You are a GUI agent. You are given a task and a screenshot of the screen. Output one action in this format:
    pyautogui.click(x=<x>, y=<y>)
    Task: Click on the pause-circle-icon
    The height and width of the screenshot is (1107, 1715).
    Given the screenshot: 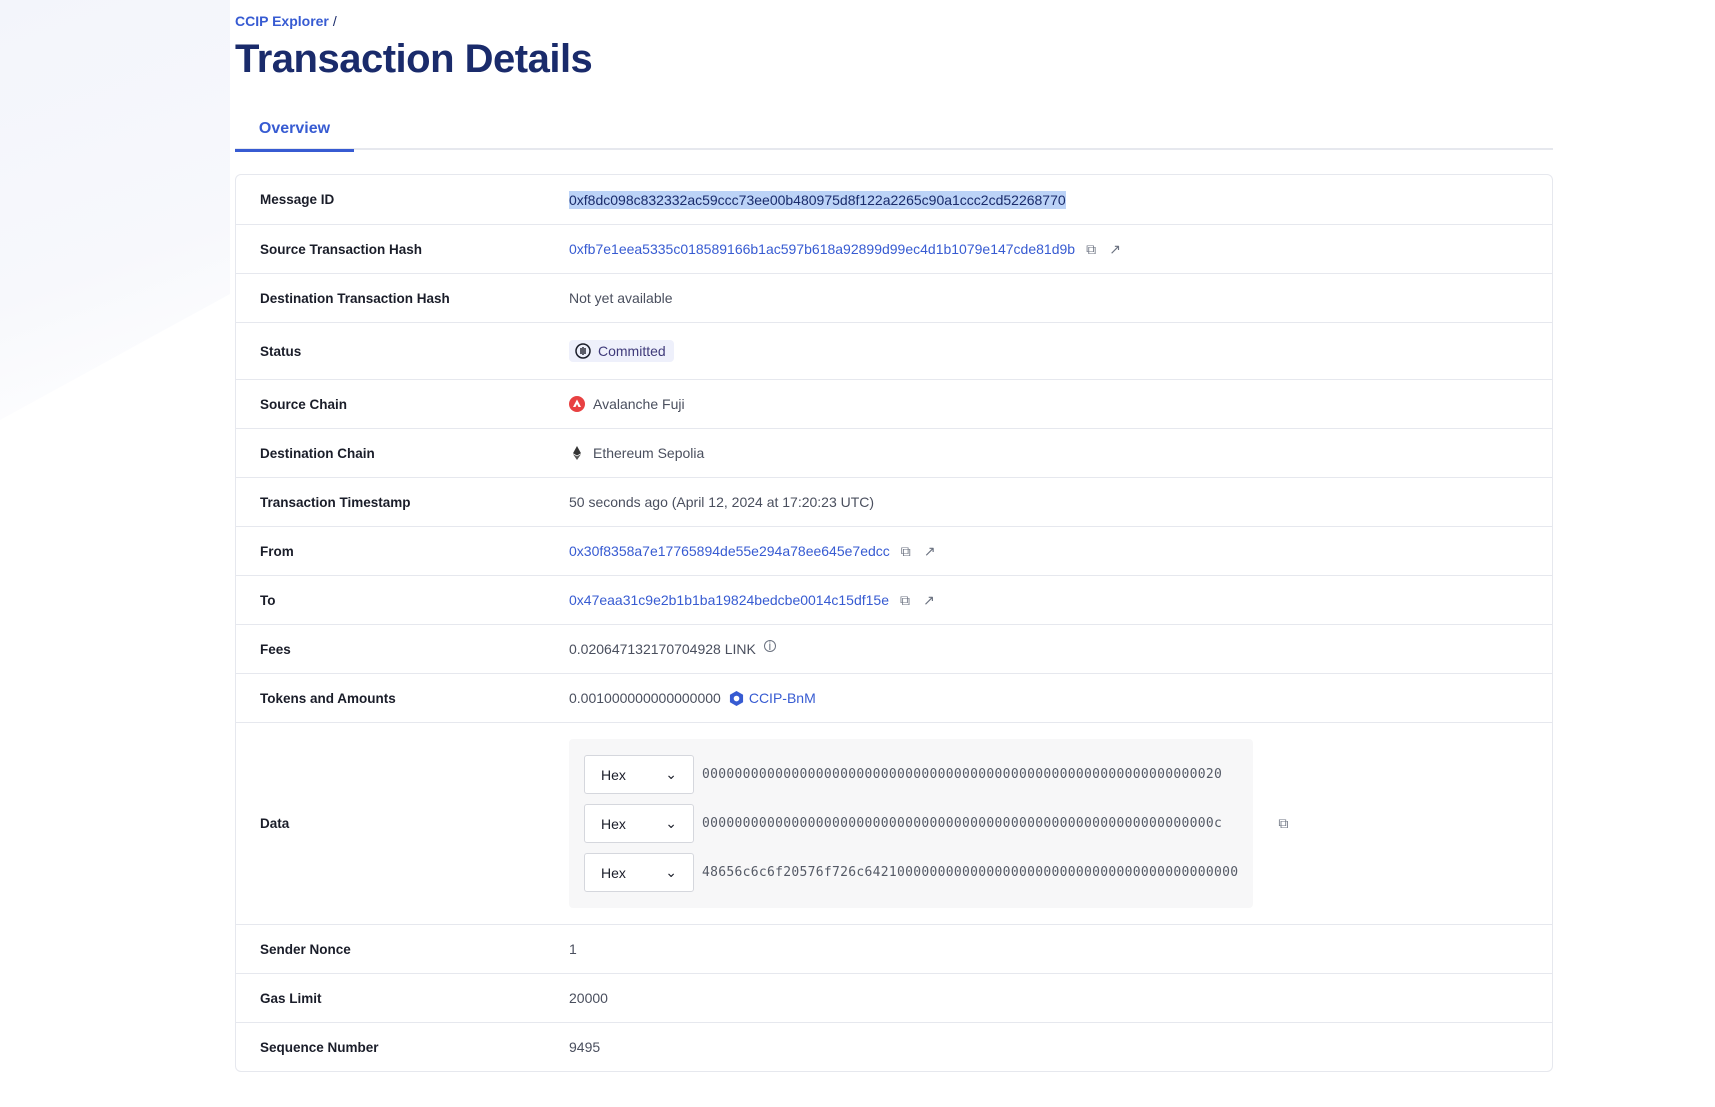 What is the action you would take?
    pyautogui.click(x=583, y=351)
    